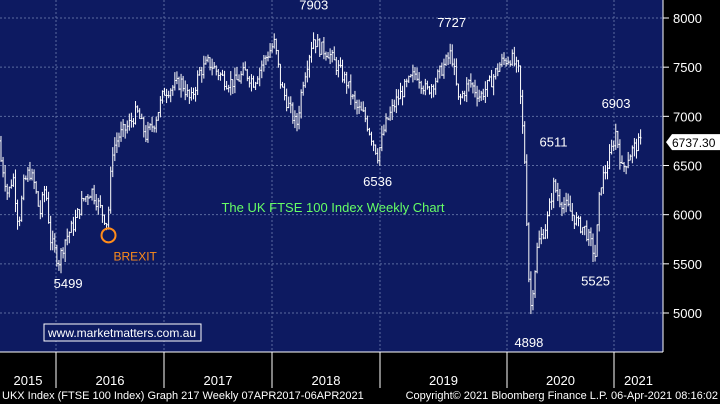  I want to click on x-tick-label: 2020, so click(560, 380).